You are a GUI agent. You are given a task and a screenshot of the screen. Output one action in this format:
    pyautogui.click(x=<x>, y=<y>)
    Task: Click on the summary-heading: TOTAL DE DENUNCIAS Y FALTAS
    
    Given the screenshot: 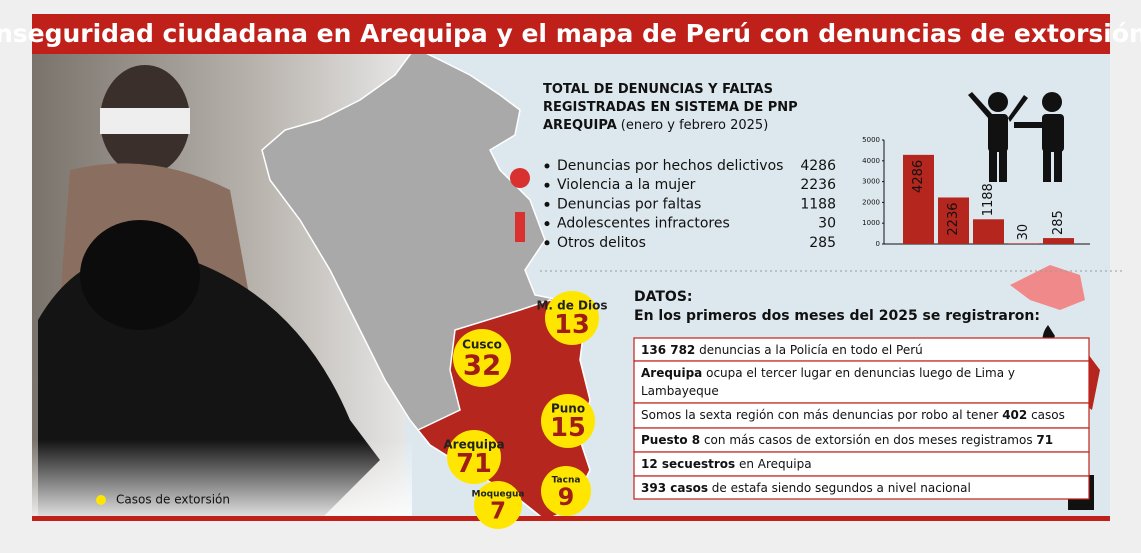 What is the action you would take?
    pyautogui.click(x=658, y=89)
    